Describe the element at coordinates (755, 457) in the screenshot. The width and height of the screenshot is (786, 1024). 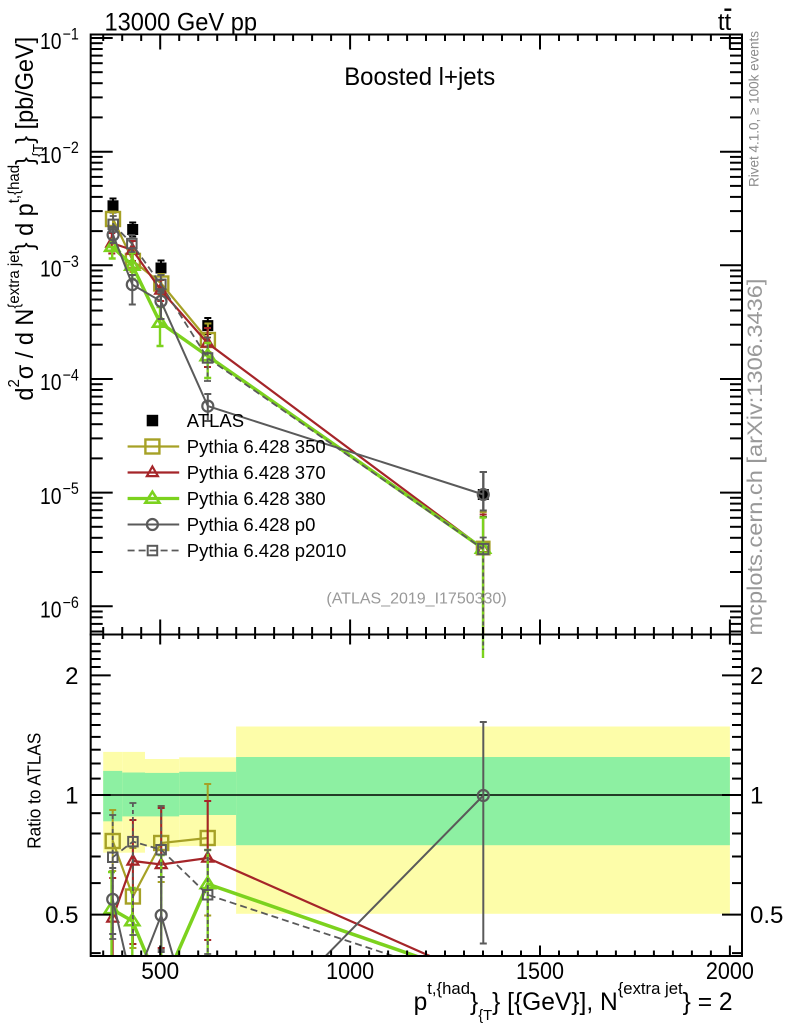
I see `svg-text:mcplots.cern.ch [arXiv:1306.34: mcplots.cern.ch [arXiv:1306.3436]` at that location.